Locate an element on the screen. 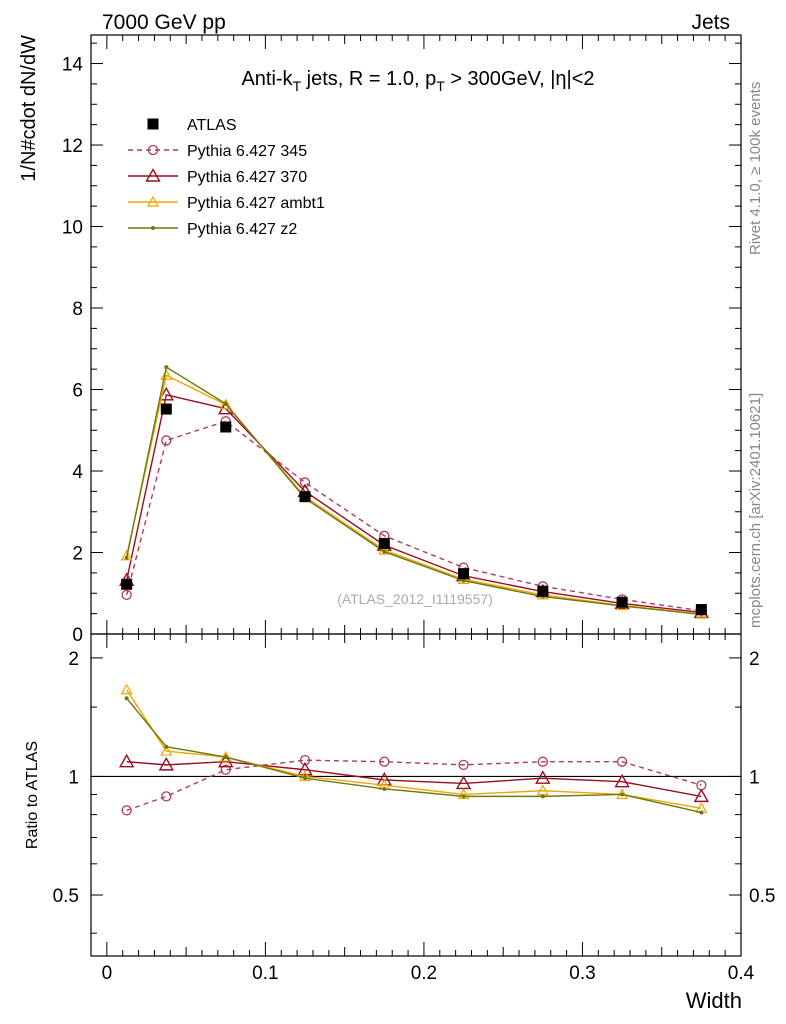 This screenshot has height=1024, width=786. ratio-tick-label-right: 1 is located at coordinates (754, 777).